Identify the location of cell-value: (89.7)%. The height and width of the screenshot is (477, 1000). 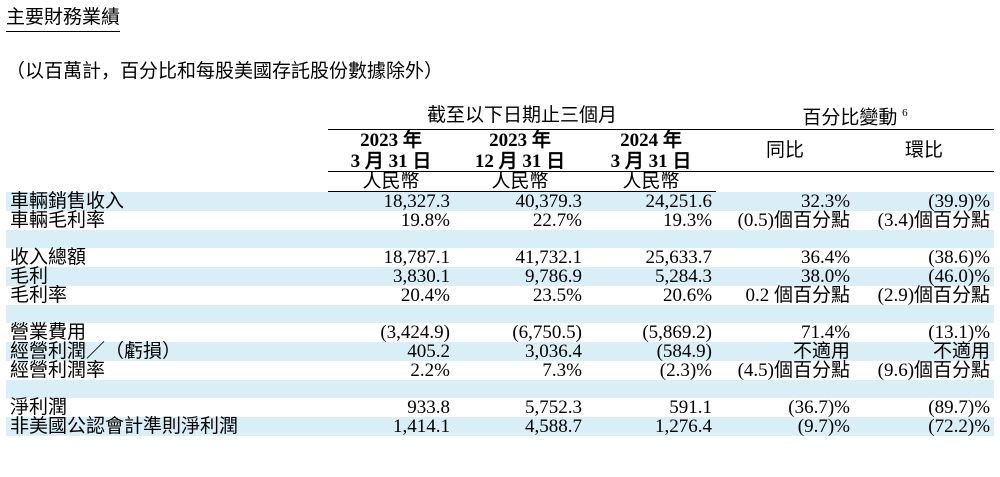
(959, 408).